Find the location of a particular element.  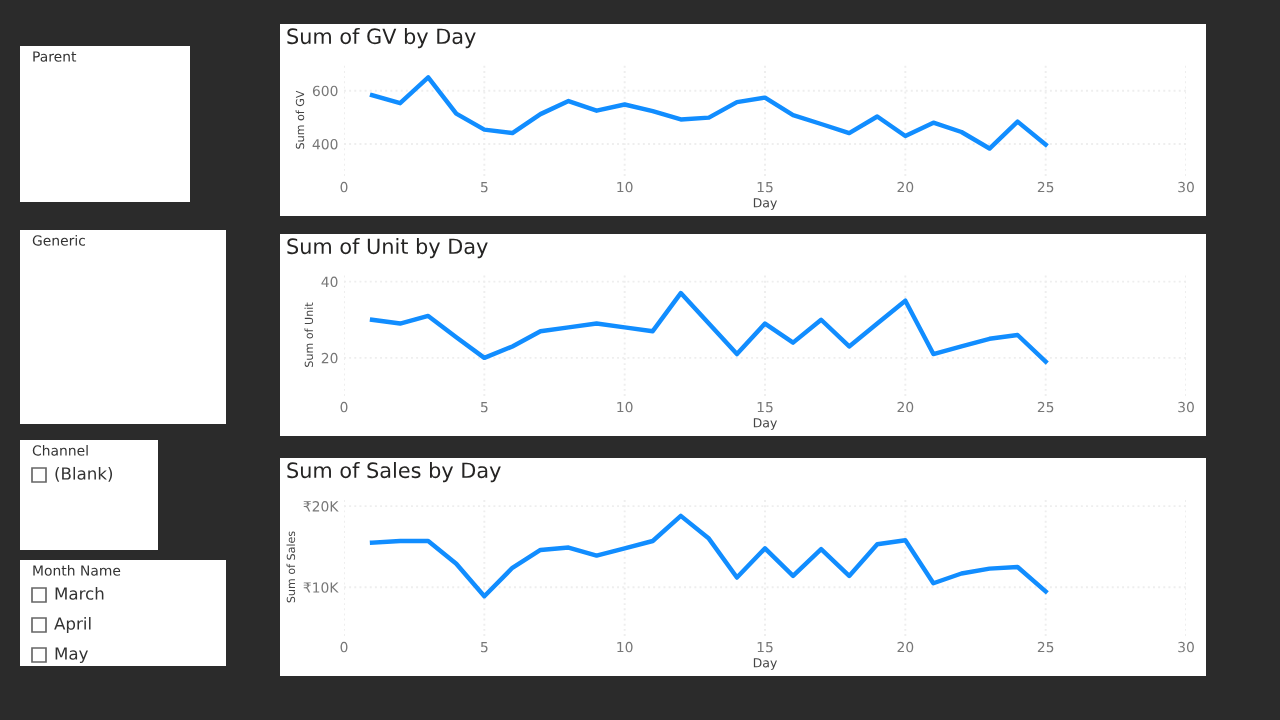

text: March is located at coordinates (79, 593).